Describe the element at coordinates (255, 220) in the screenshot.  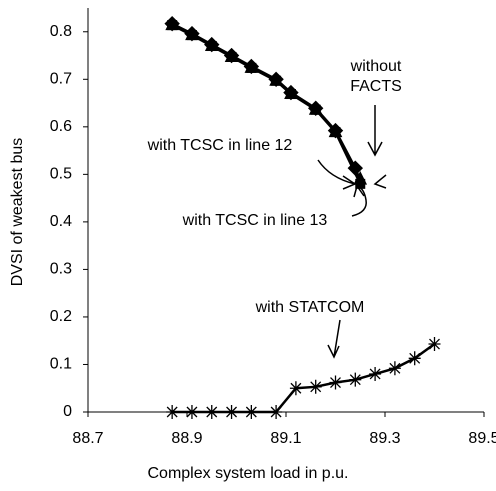
I see `annotation: with TCSC in line 13` at that location.